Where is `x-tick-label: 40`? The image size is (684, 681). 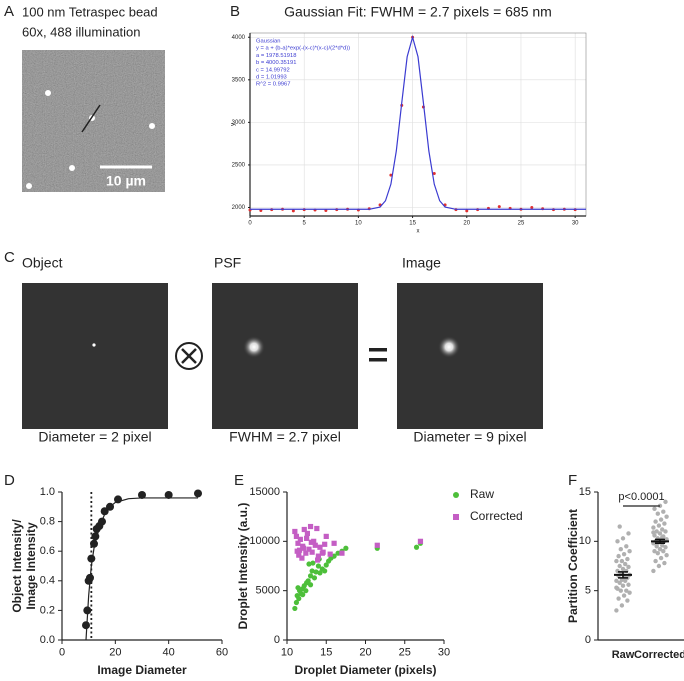
x-tick-label: 40 is located at coordinates (169, 653).